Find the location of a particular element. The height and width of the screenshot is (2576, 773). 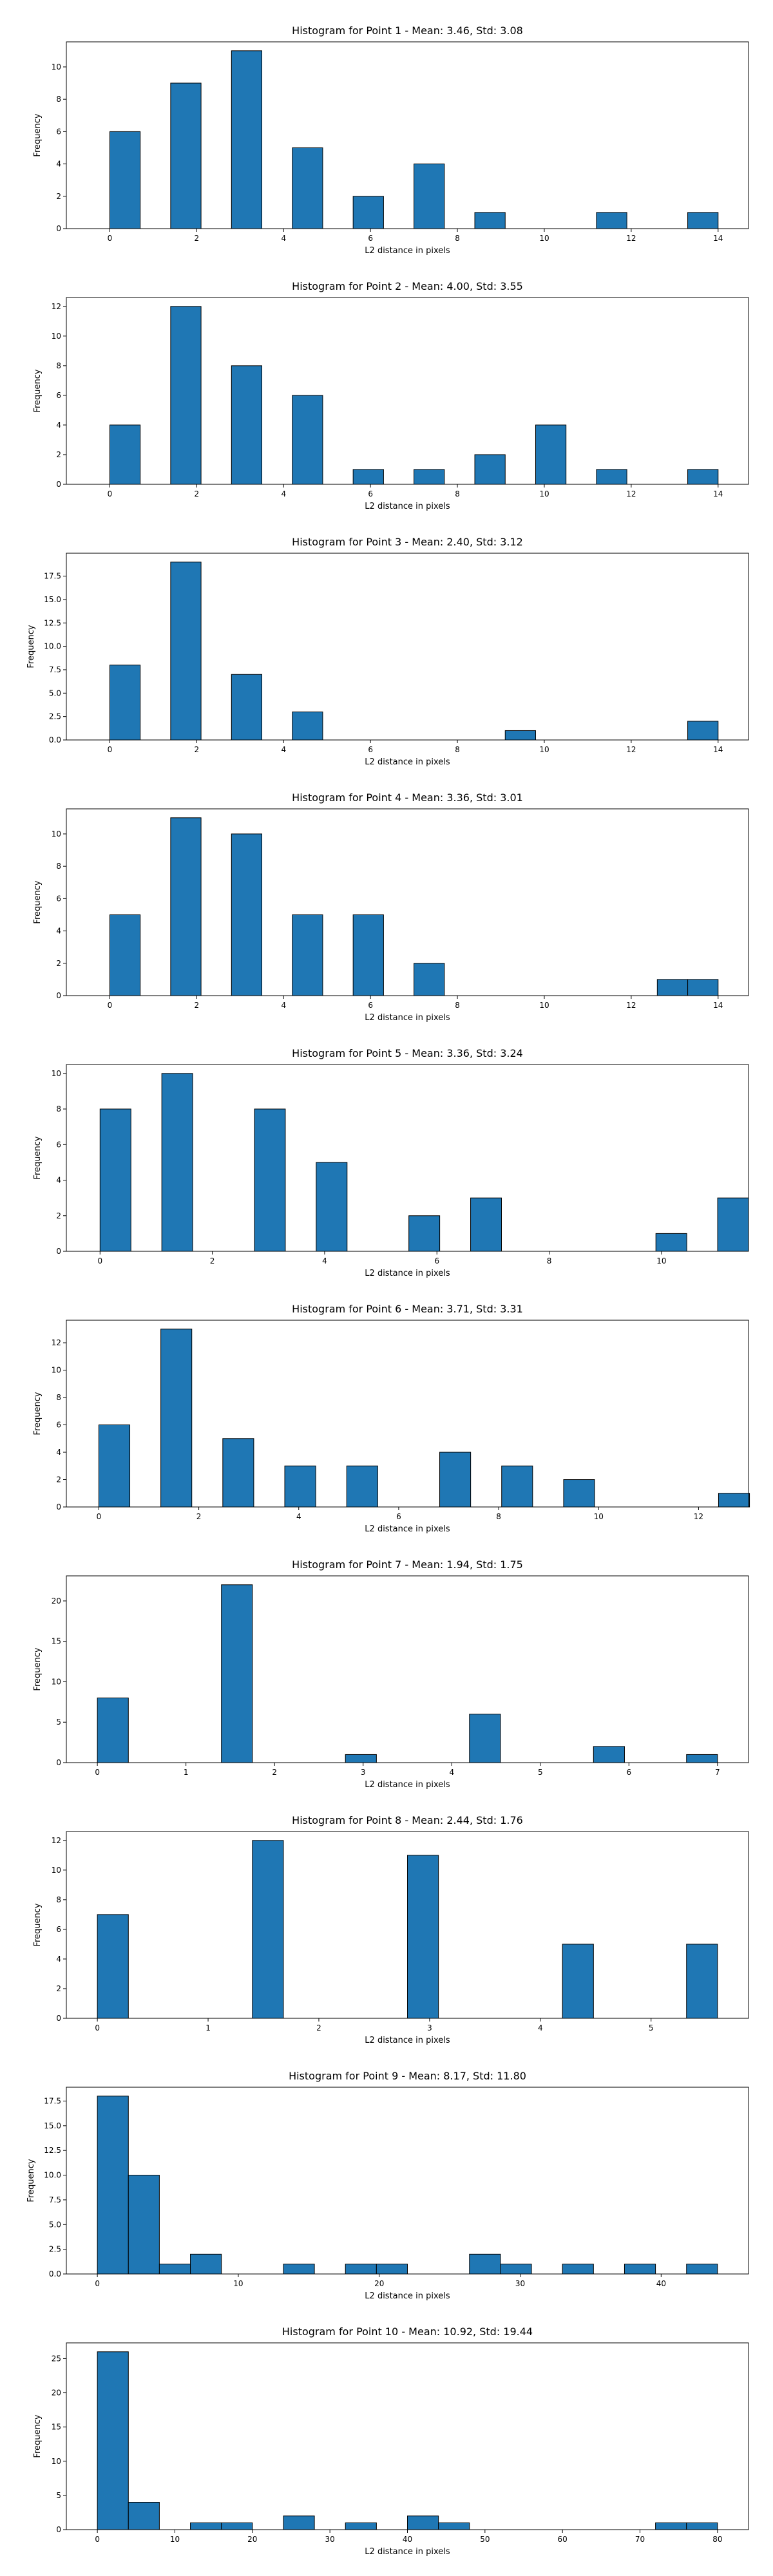

y-tick-label: 5.0 is located at coordinates (55, 2225).